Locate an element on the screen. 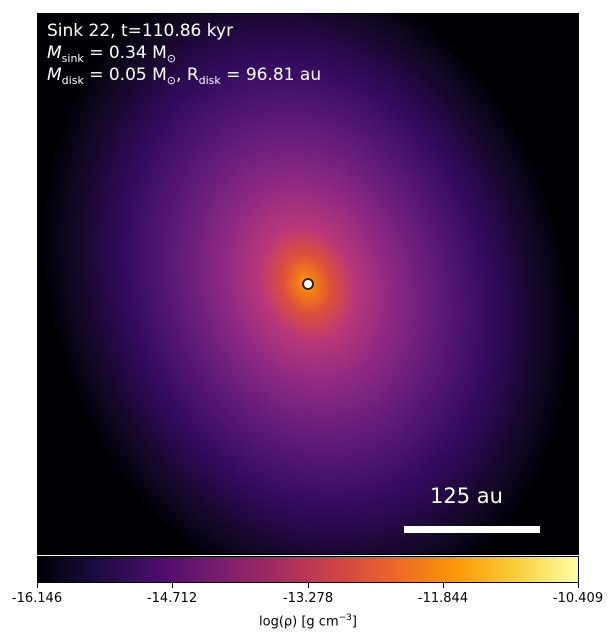  rdisk-sub: disk is located at coordinates (209, 80).